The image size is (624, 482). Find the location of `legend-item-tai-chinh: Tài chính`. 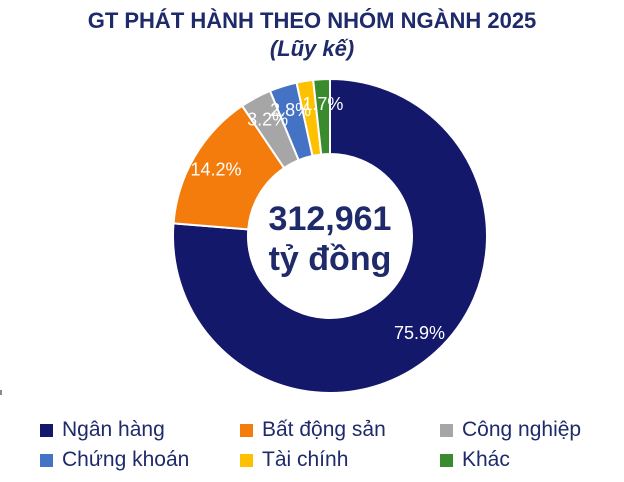

legend-item-tai-chinh: Tài chính is located at coordinates (340, 460).